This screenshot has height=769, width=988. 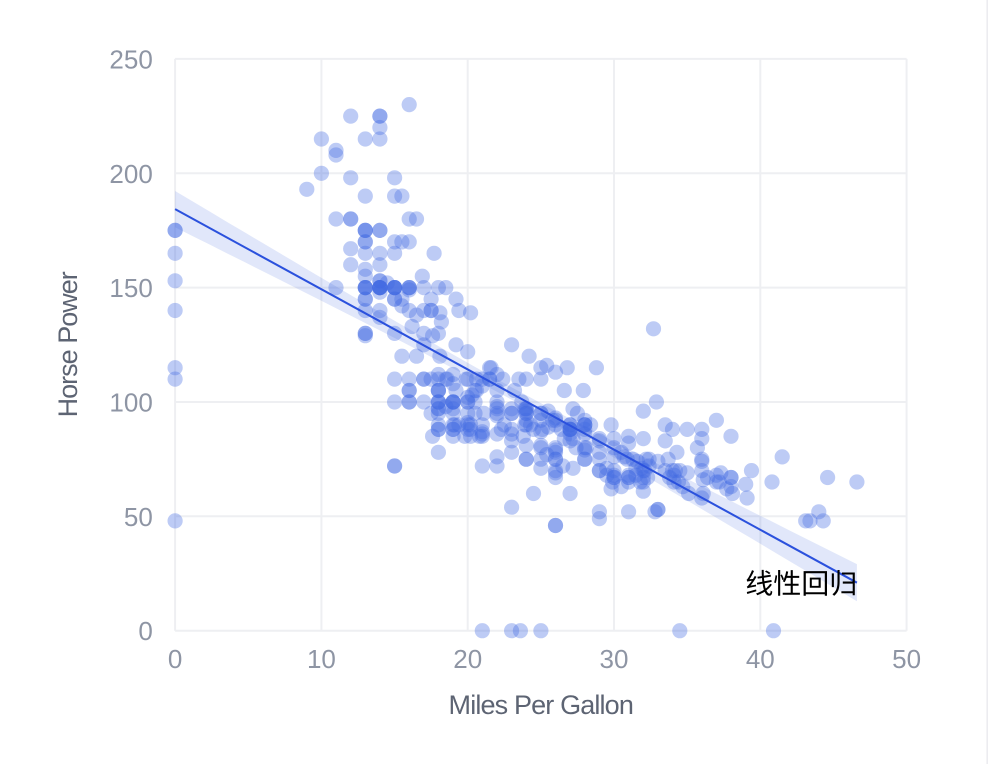 I want to click on svg-text: 40, so click(x=760, y=659).